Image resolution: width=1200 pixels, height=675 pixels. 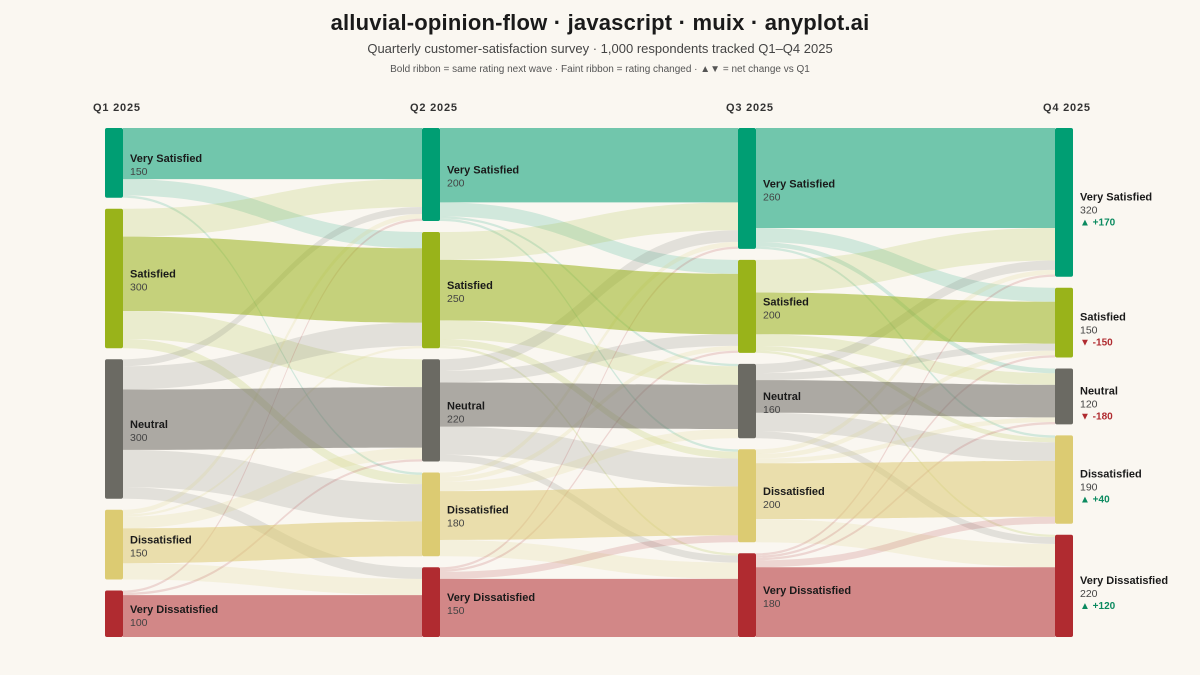 I want to click on node-count-q1-satisfied: 300, so click(x=139, y=288).